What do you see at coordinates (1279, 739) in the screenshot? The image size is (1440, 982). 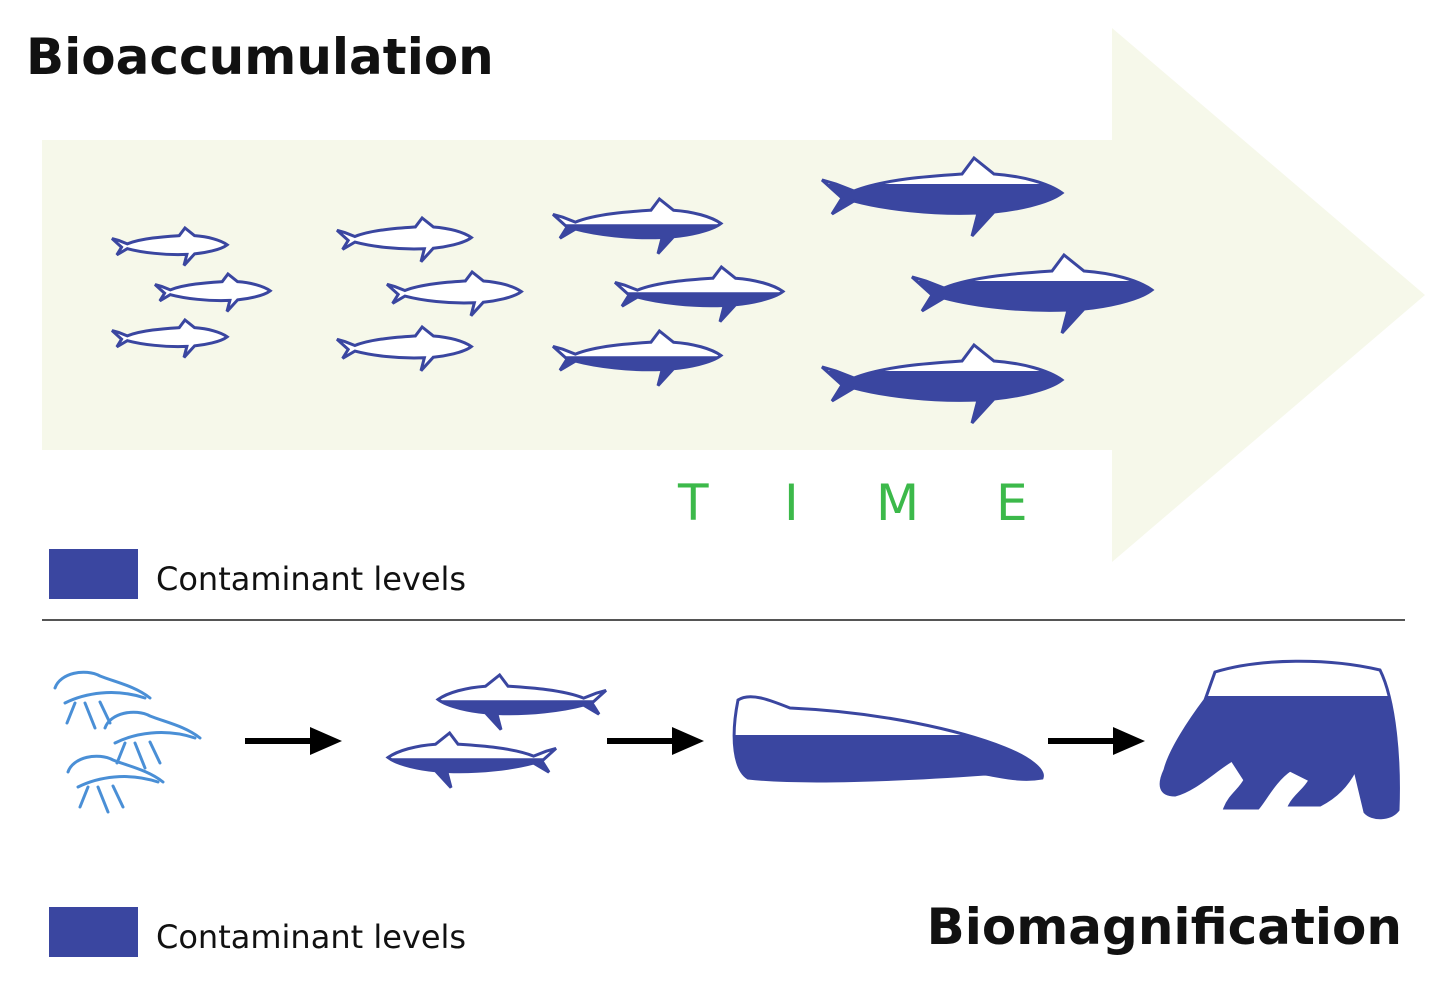 I see `polar-bear` at bounding box center [1279, 739].